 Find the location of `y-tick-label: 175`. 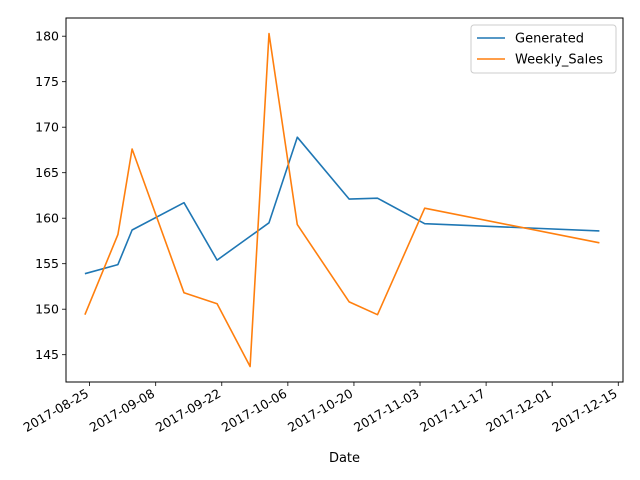

y-tick-label: 175 is located at coordinates (47, 81).